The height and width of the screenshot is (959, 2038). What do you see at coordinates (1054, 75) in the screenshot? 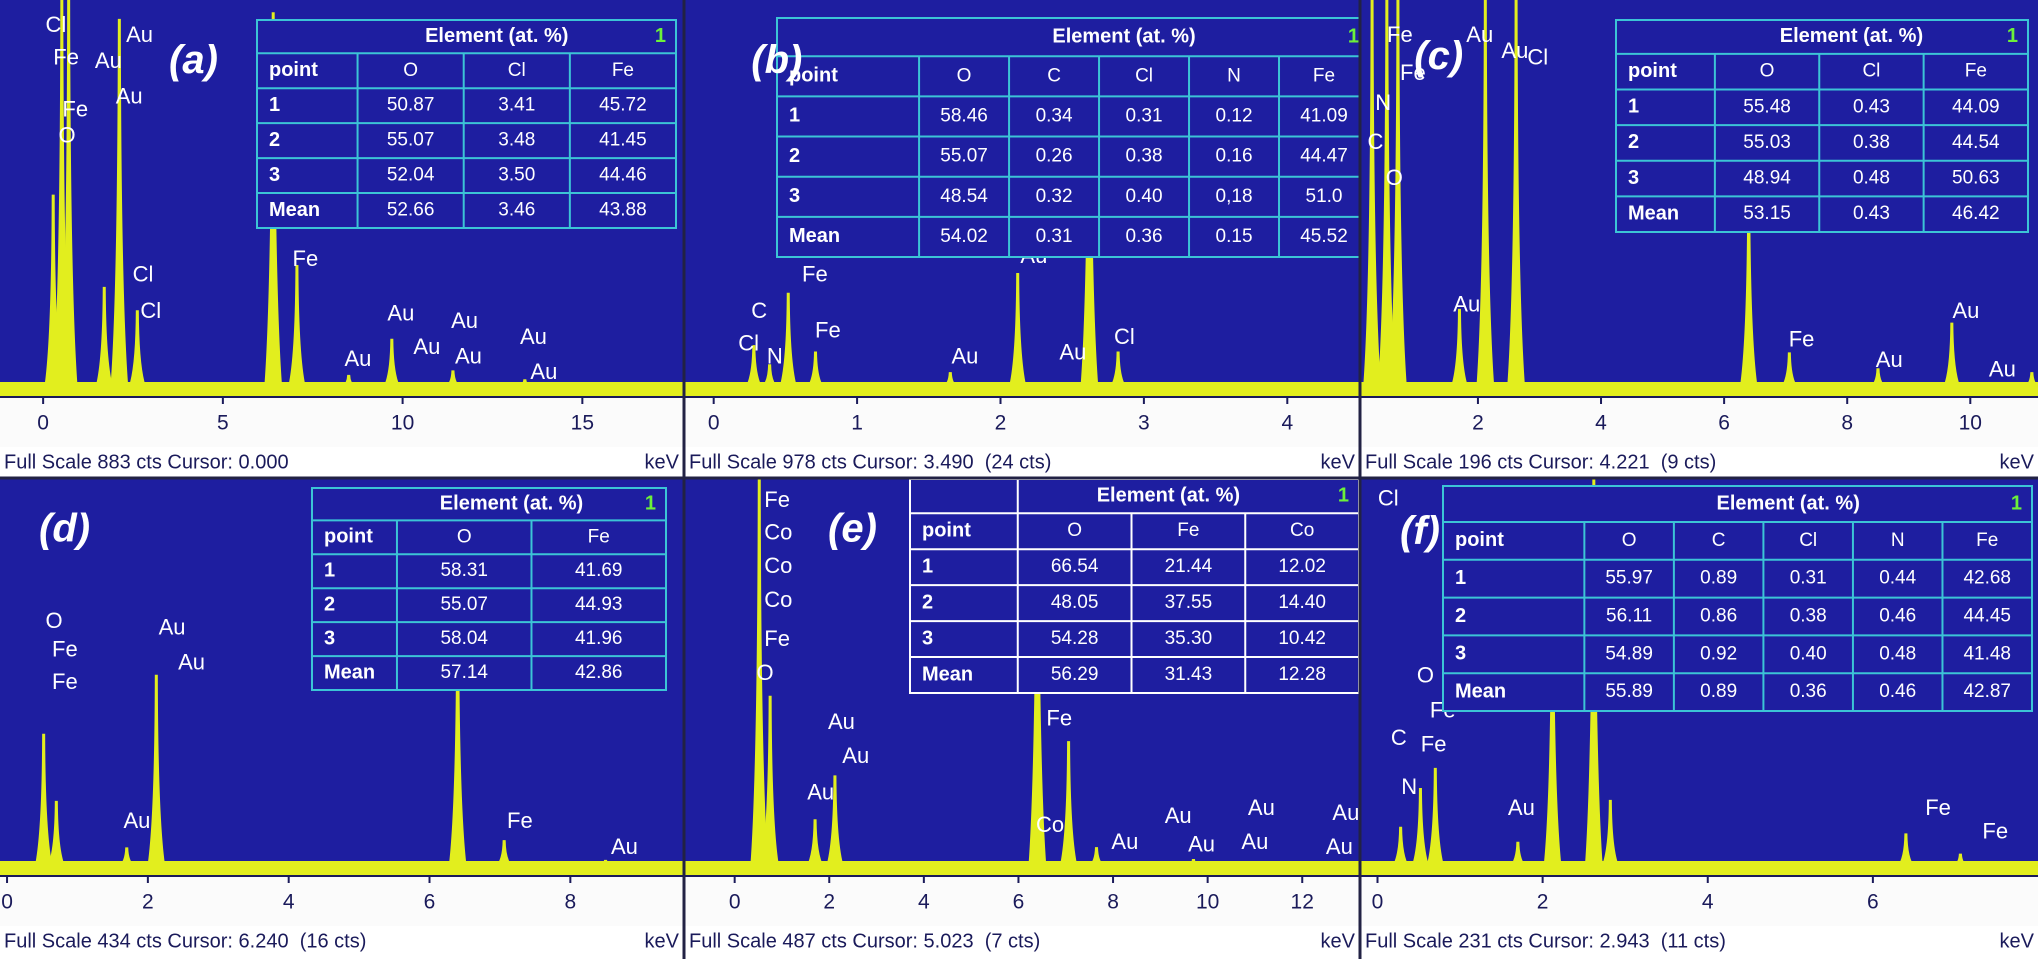
I see `table-header: C` at bounding box center [1054, 75].